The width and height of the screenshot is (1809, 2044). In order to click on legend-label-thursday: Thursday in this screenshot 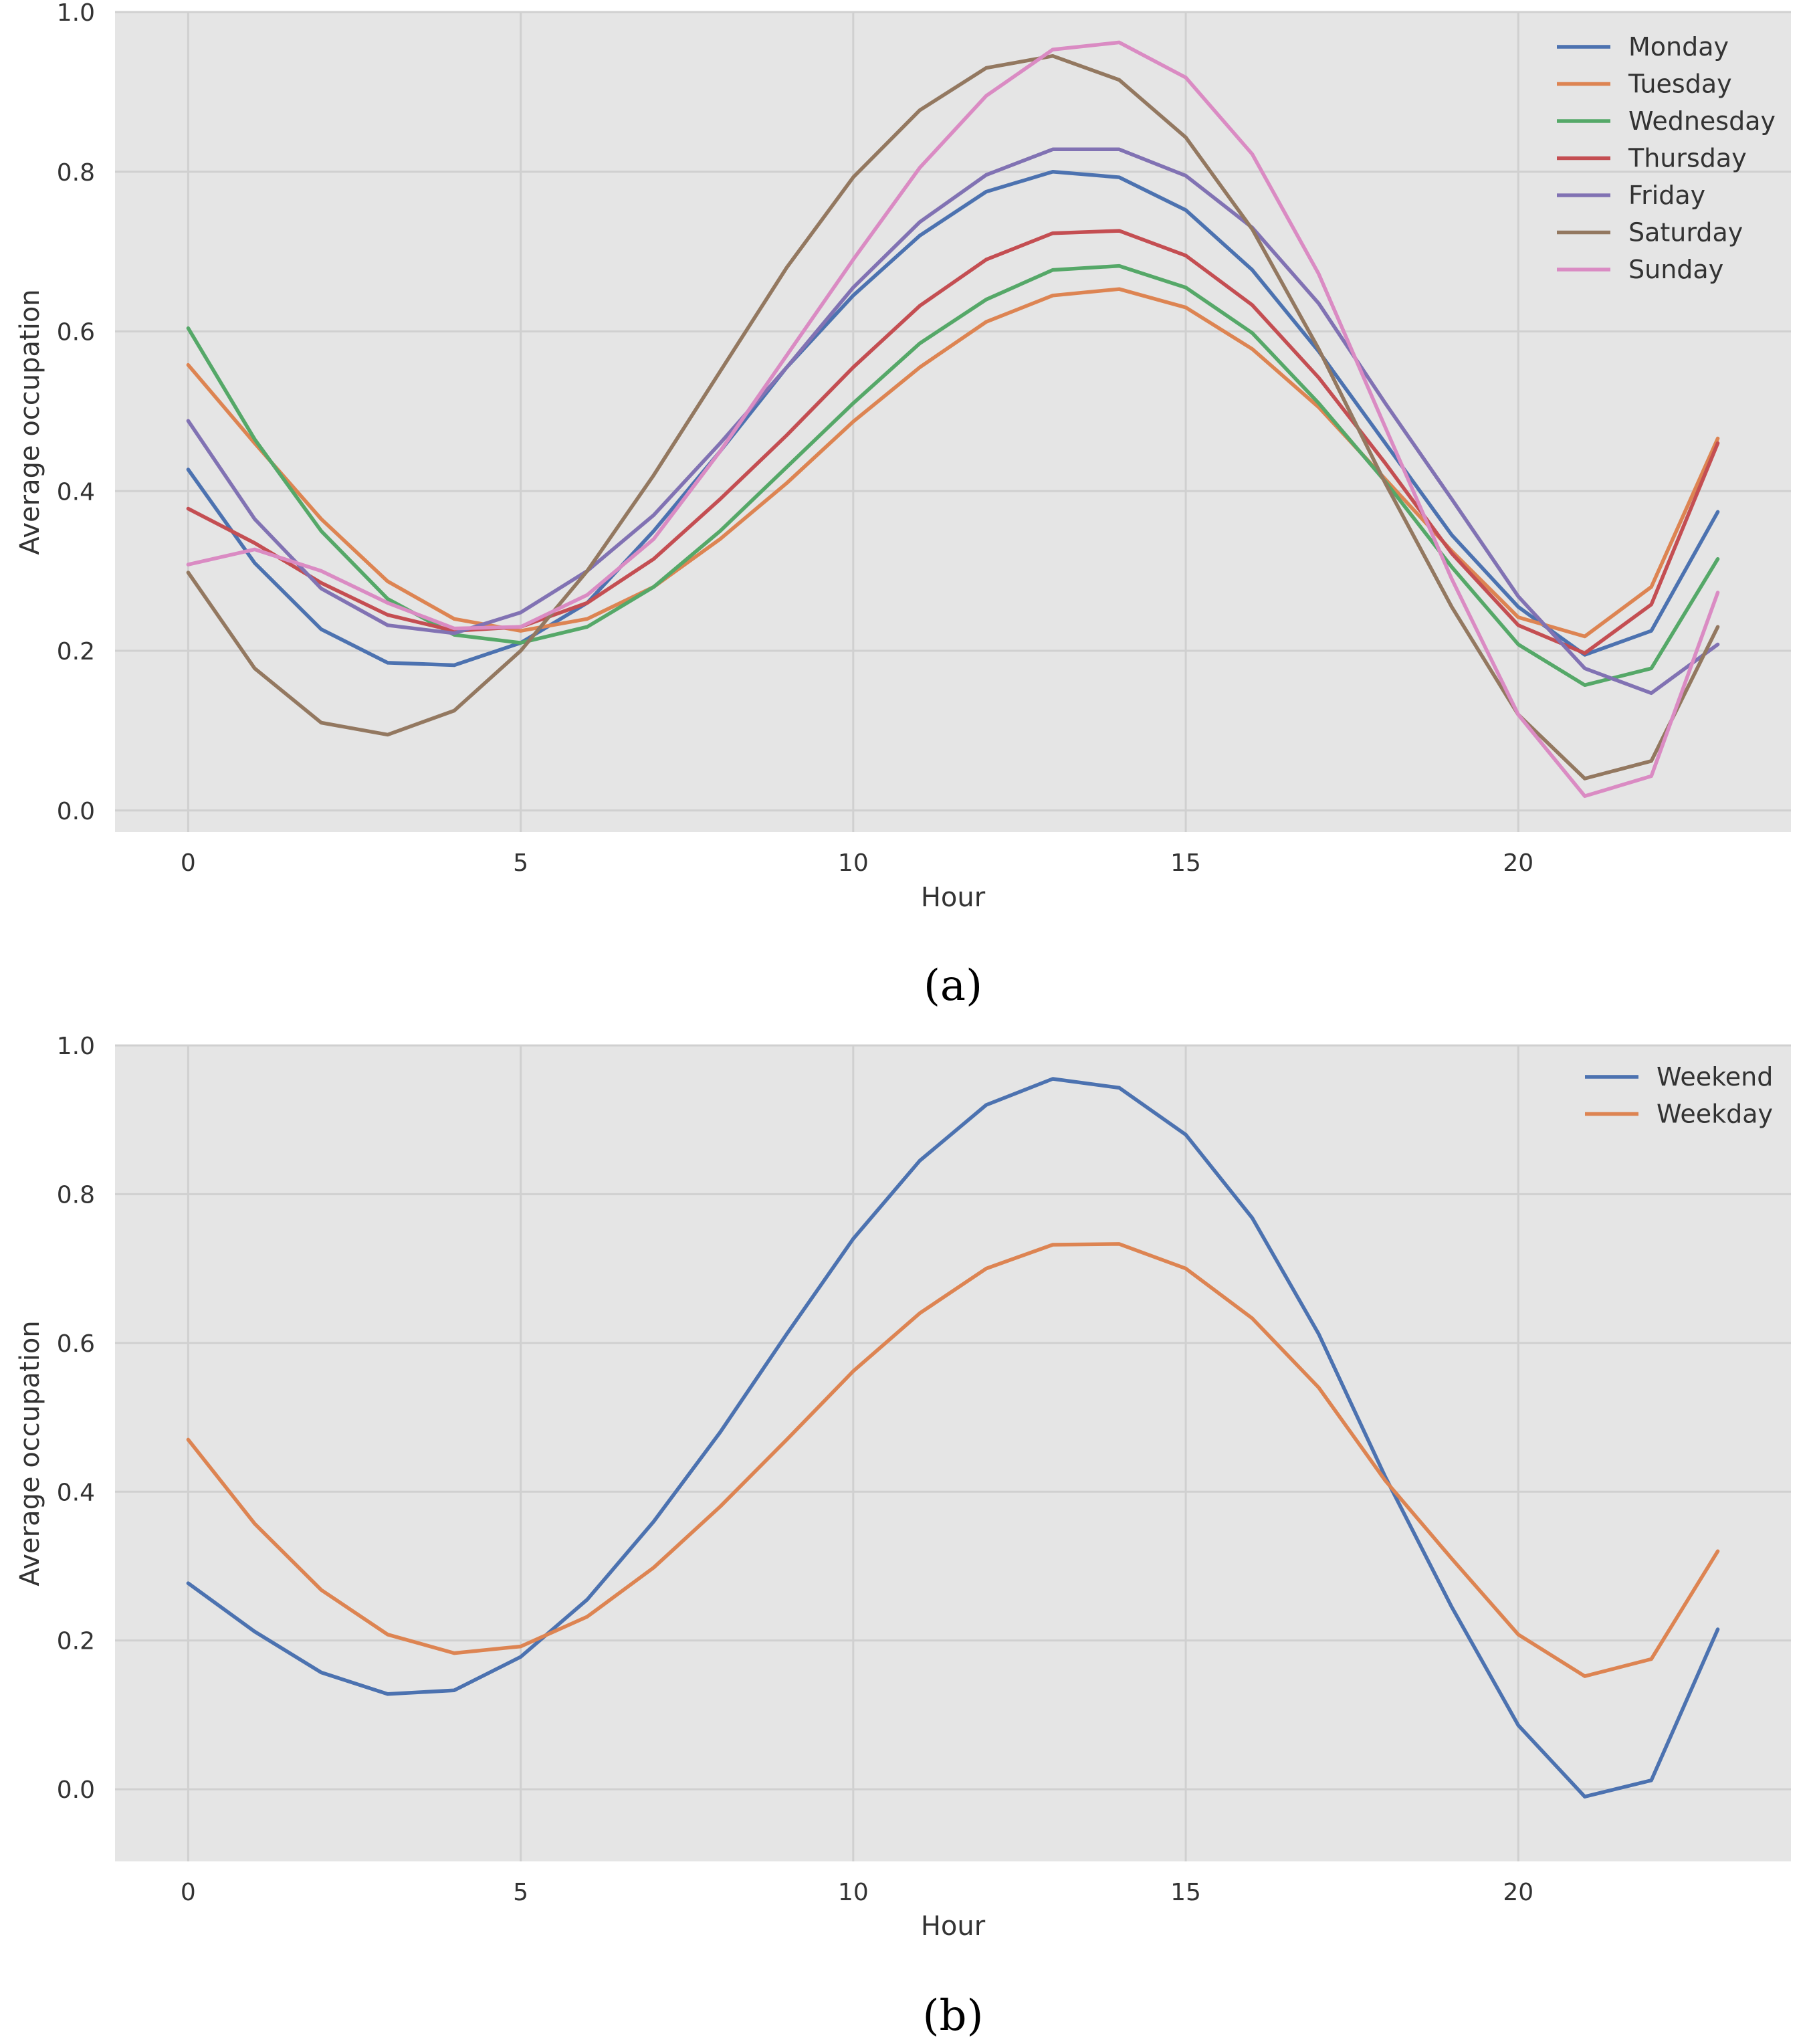, I will do `click(1688, 158)`.